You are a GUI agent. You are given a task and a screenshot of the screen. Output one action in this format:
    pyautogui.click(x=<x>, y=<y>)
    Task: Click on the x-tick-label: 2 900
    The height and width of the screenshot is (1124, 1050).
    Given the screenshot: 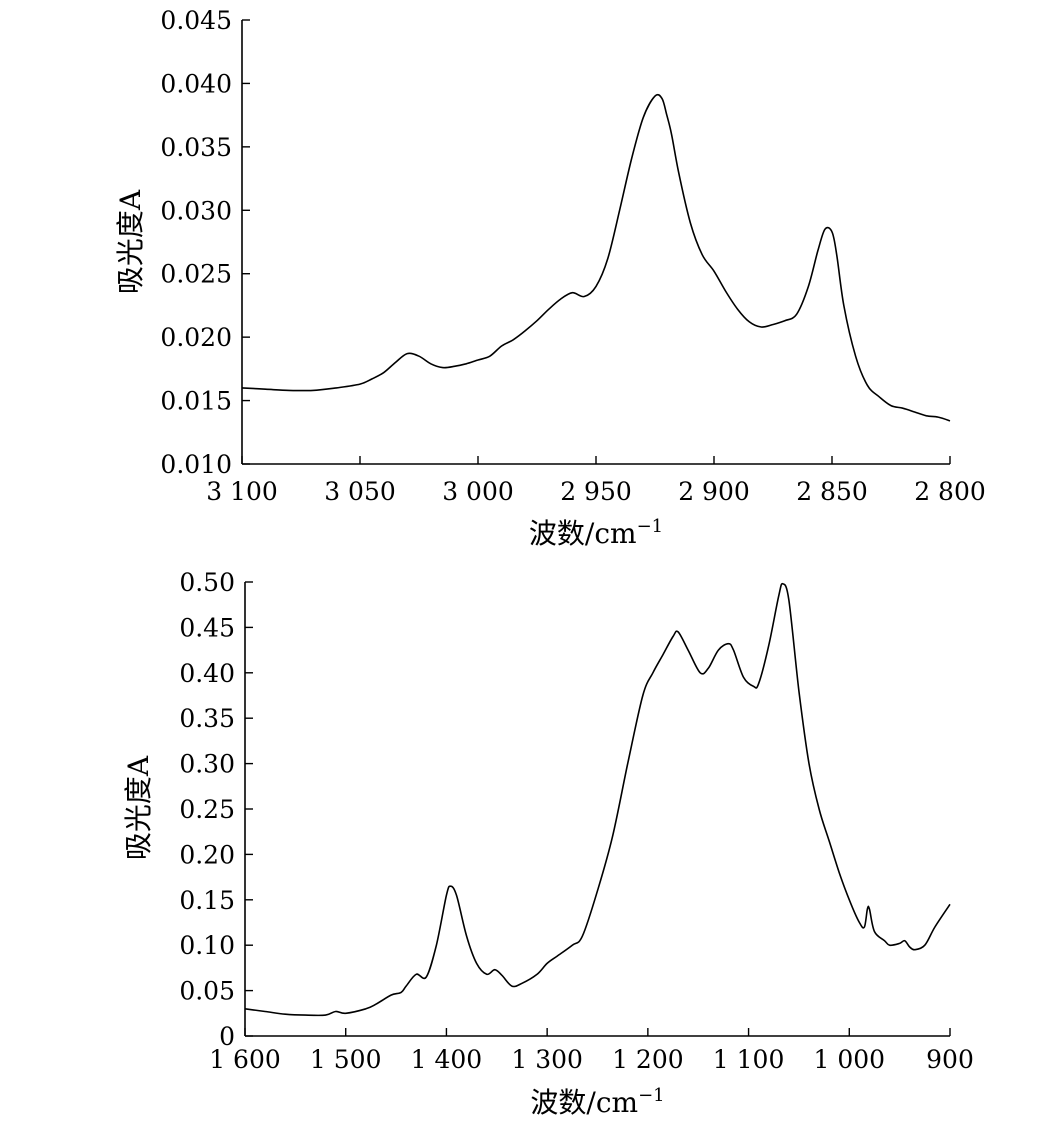 What is the action you would take?
    pyautogui.click(x=714, y=491)
    